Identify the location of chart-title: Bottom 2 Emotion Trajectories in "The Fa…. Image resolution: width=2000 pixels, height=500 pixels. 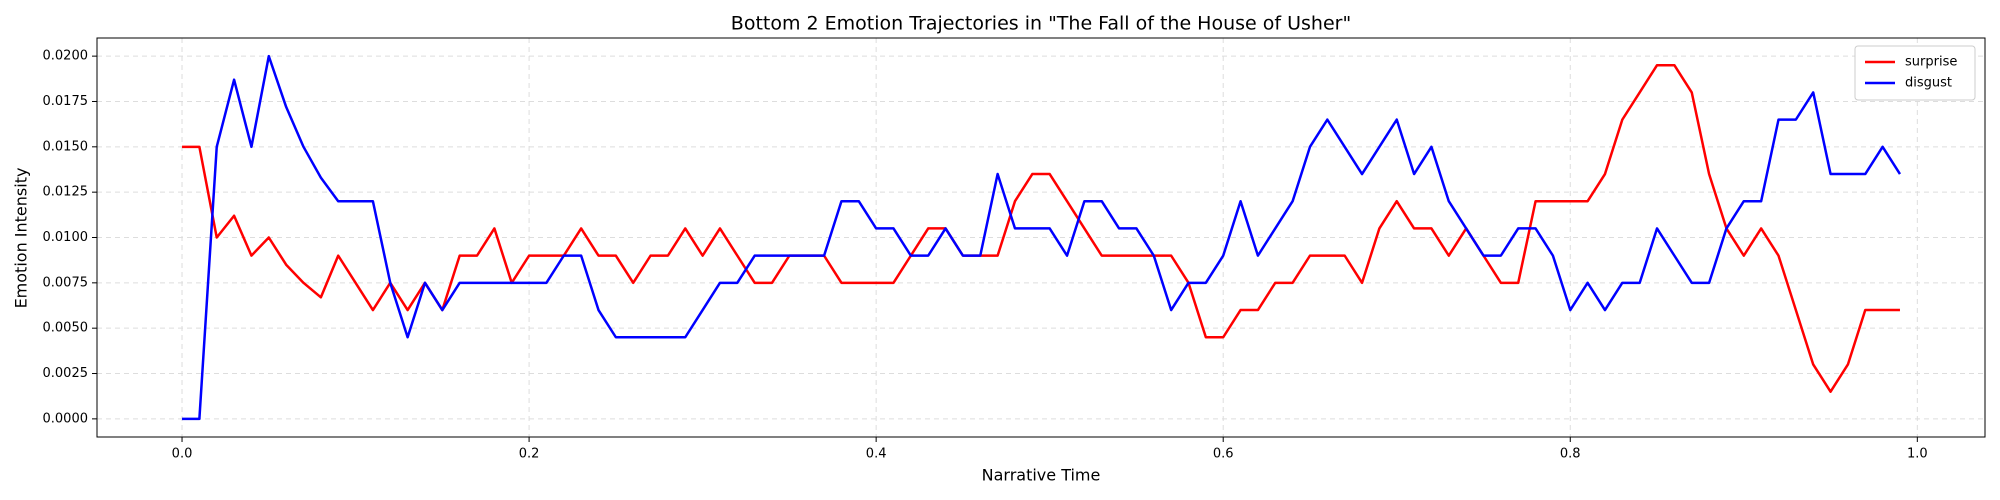
(1041, 24).